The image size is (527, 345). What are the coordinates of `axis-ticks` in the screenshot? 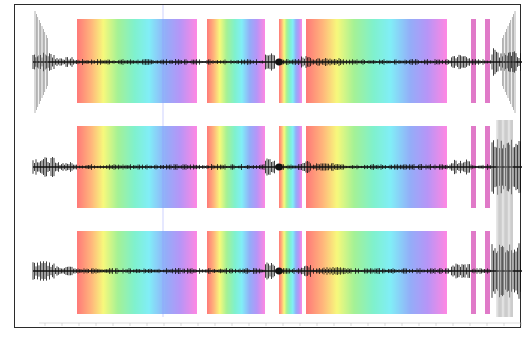 It's located at (283, 324).